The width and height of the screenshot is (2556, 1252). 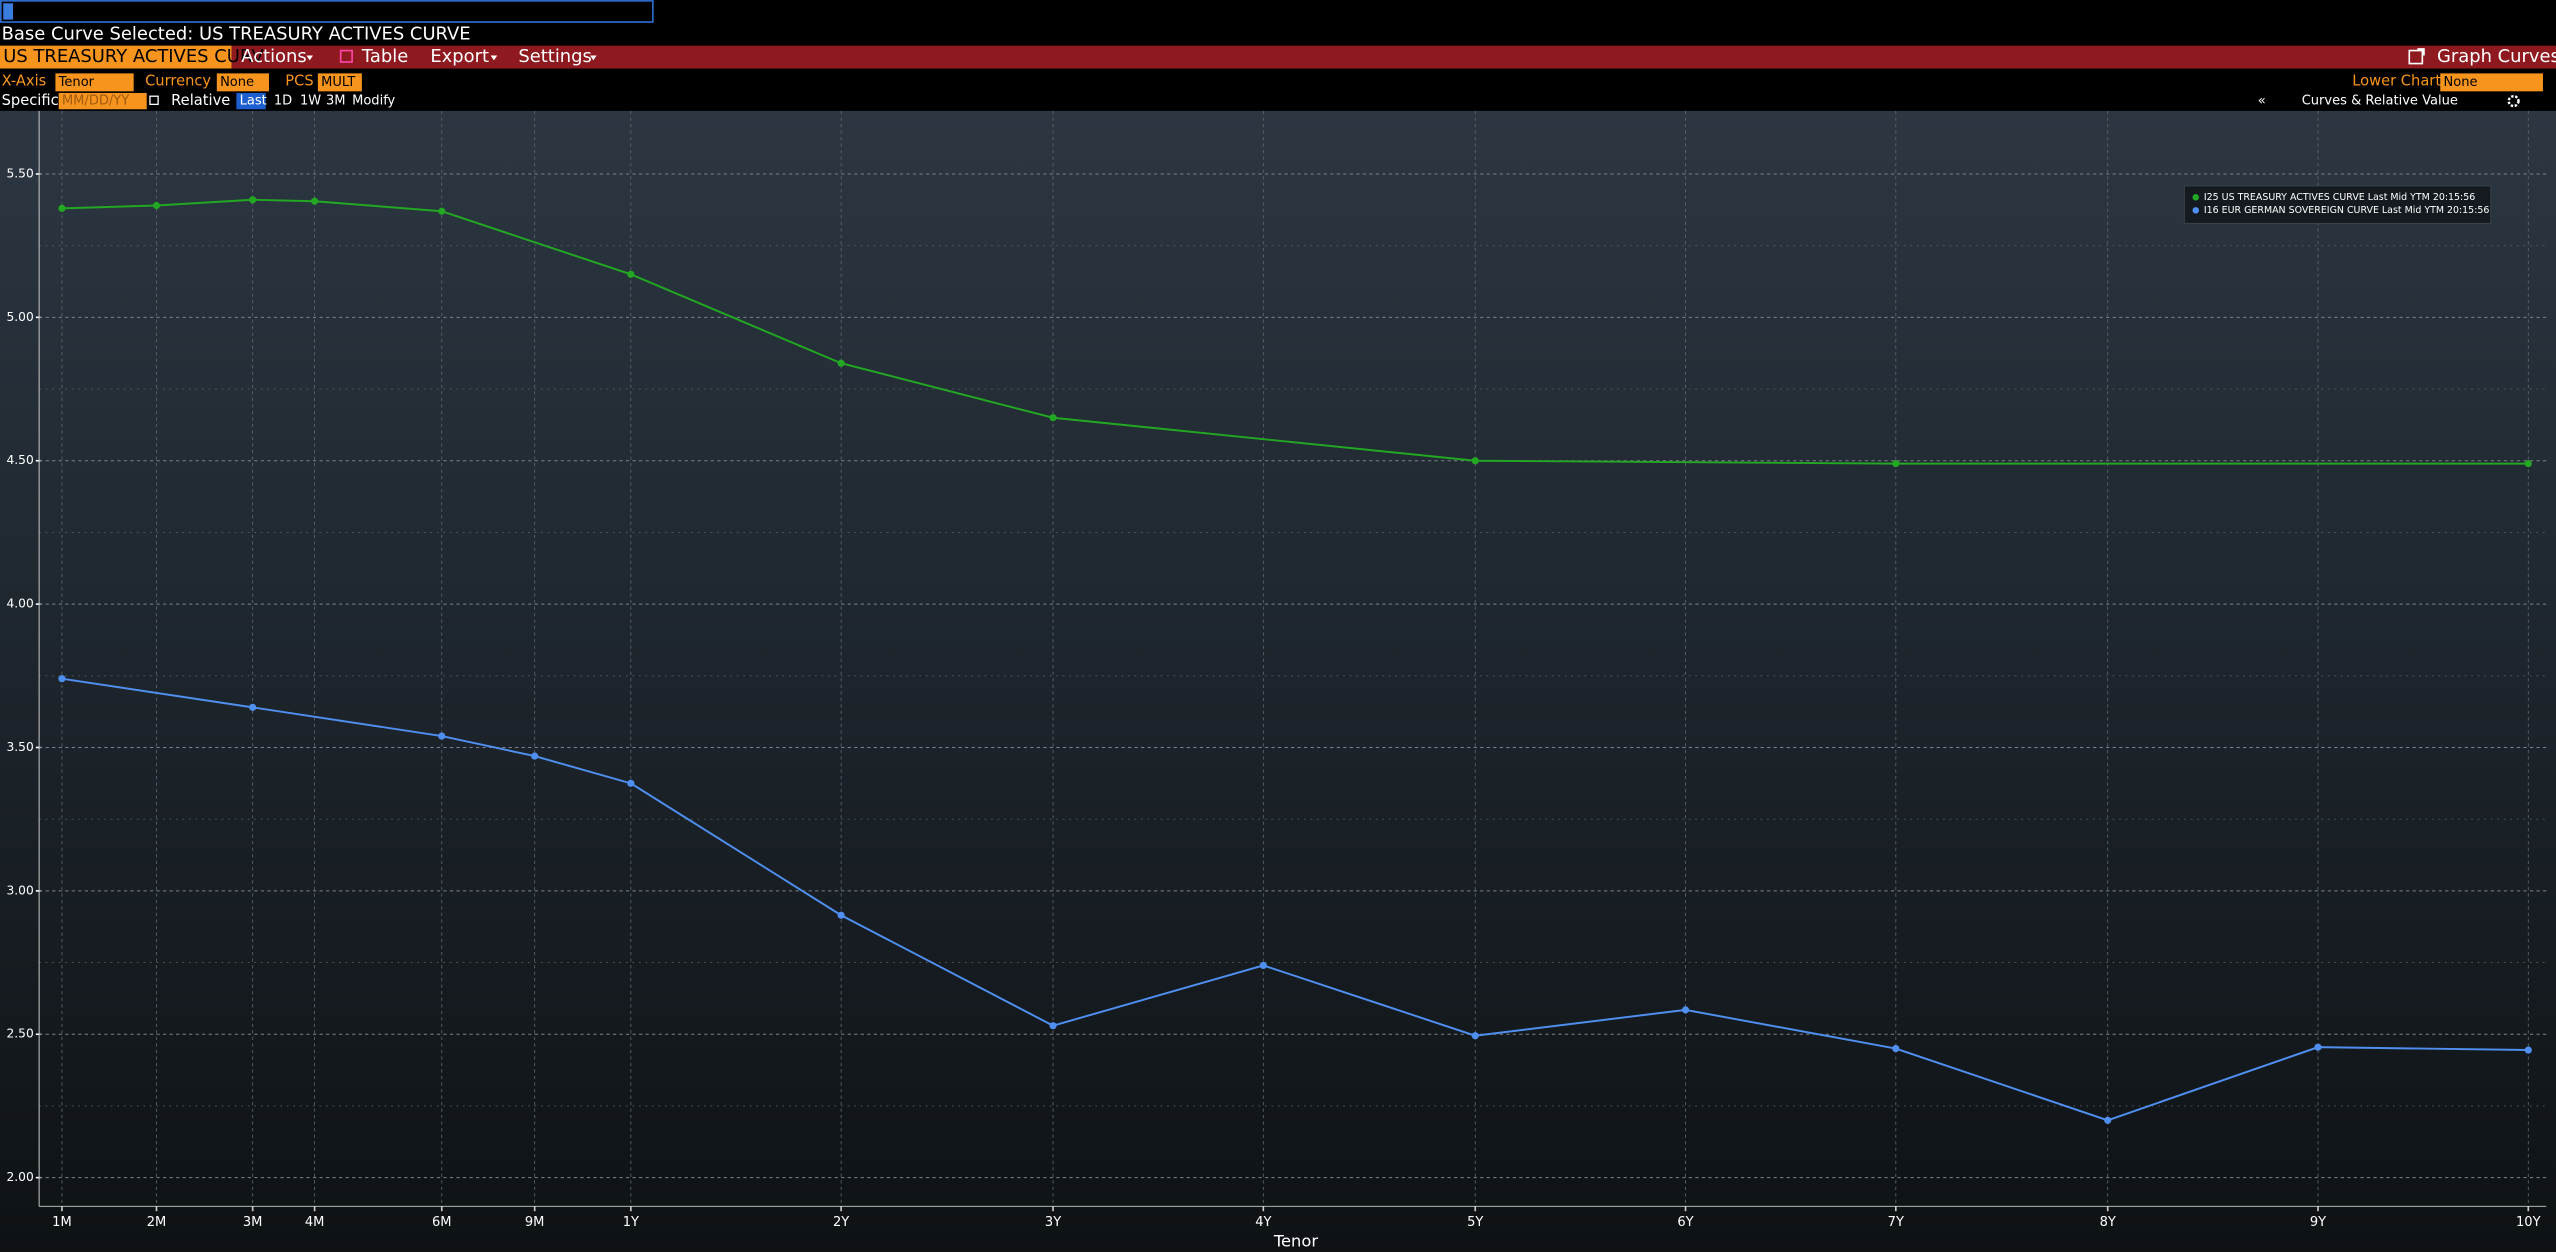 I want to click on date-field, so click(x=102, y=101).